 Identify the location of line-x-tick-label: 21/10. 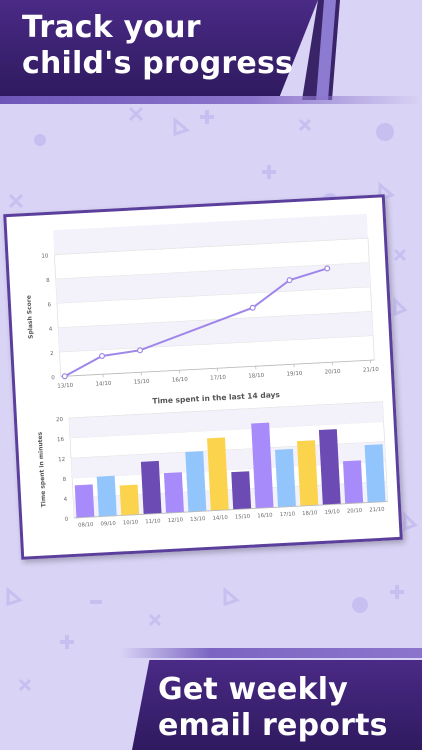
(371, 370).